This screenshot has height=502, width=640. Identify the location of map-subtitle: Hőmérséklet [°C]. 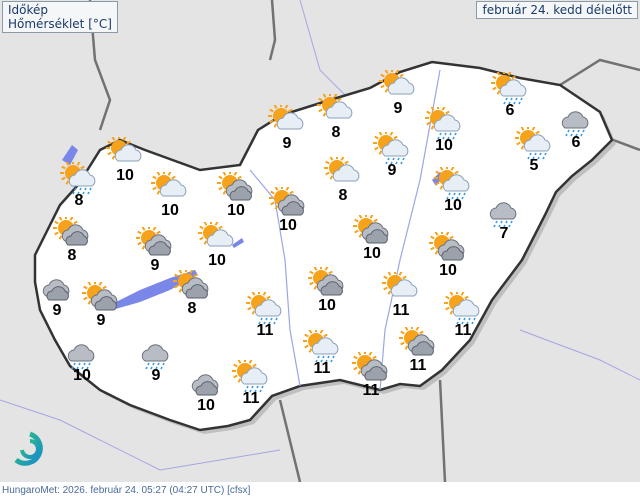
(60, 24).